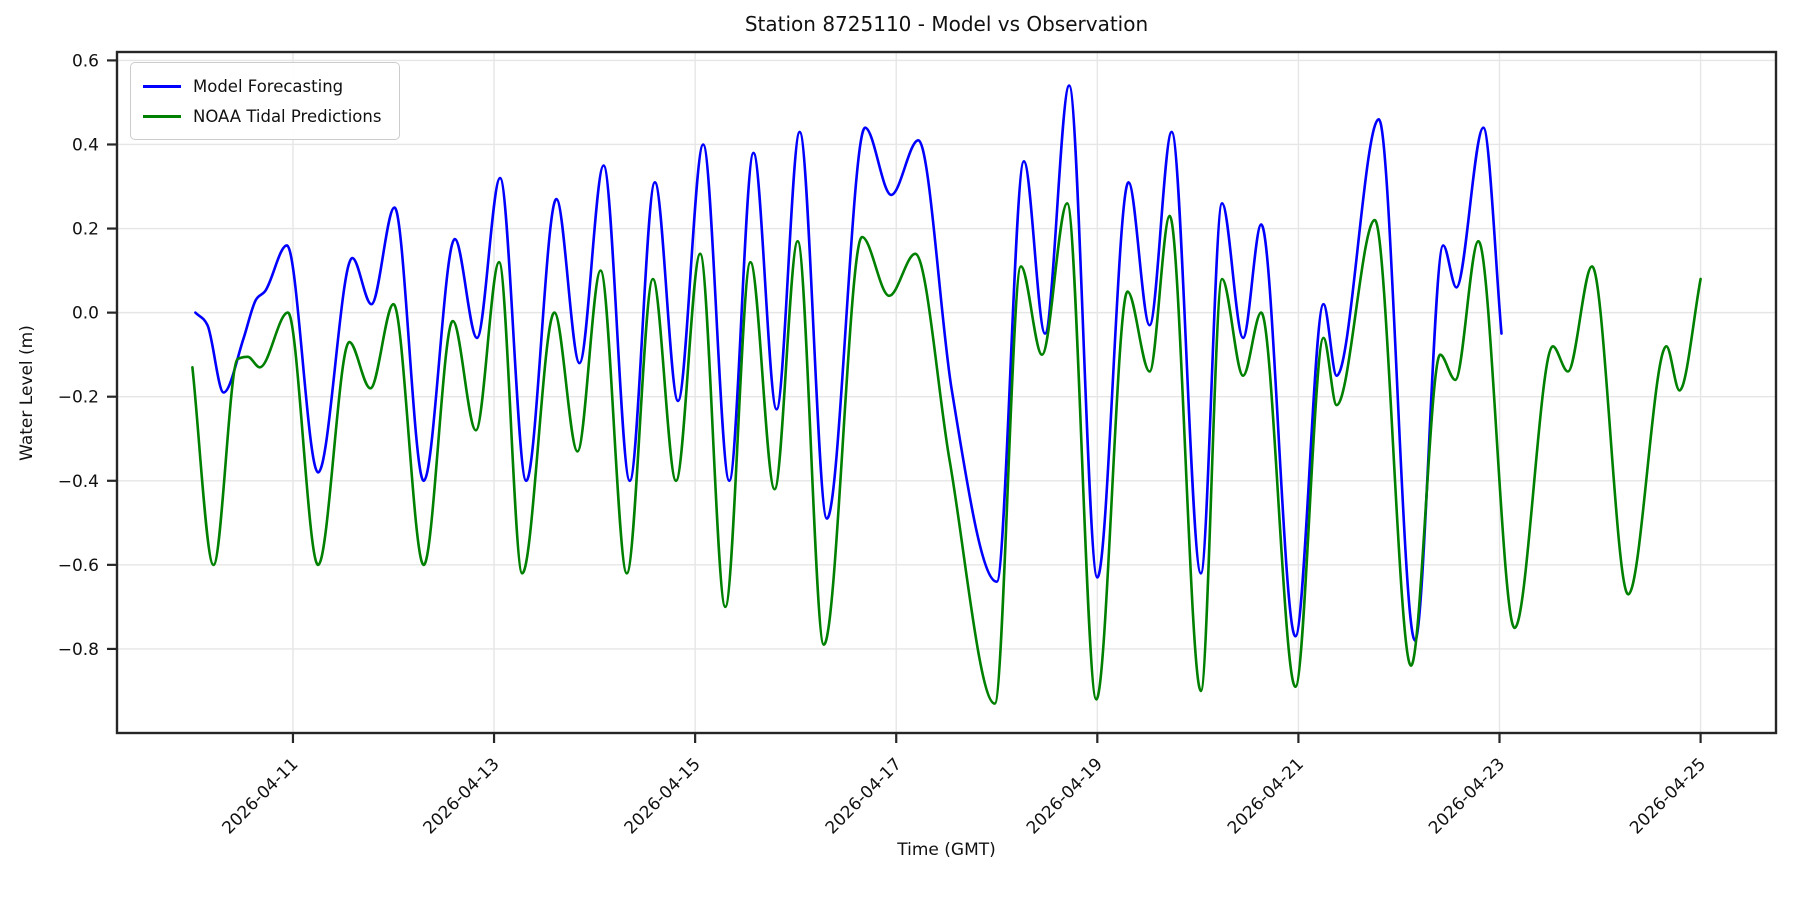  I want to click on y-tick-label: 0.2, so click(85, 230).